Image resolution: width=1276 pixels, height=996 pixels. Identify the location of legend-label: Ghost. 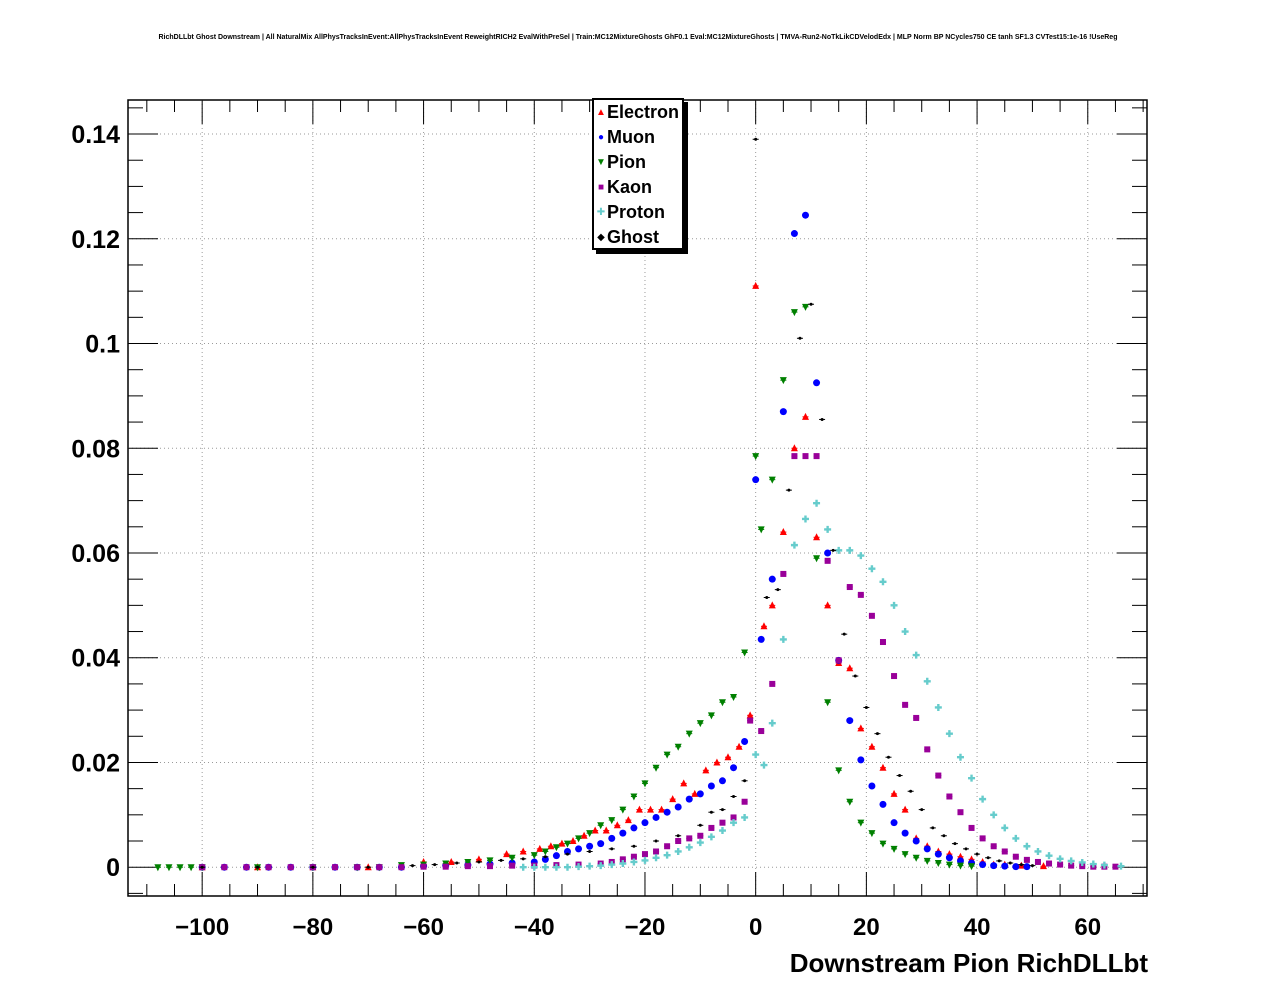
(633, 237).